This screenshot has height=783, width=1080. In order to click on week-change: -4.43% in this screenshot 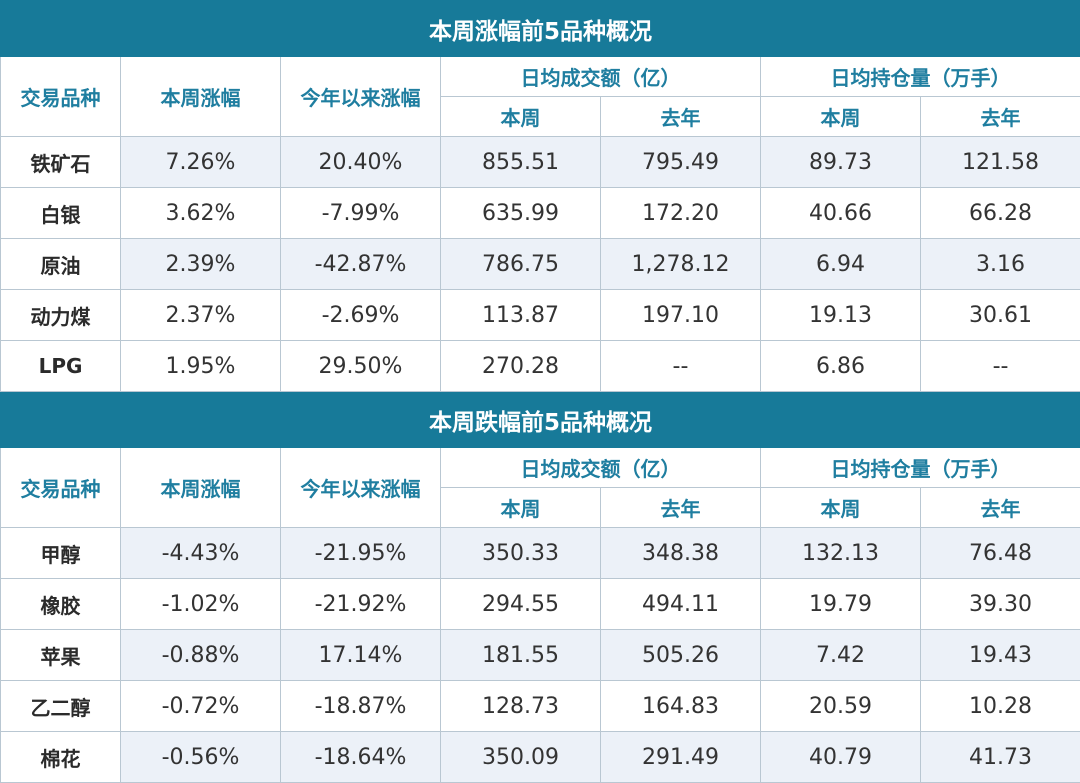, I will do `click(200, 553)`.